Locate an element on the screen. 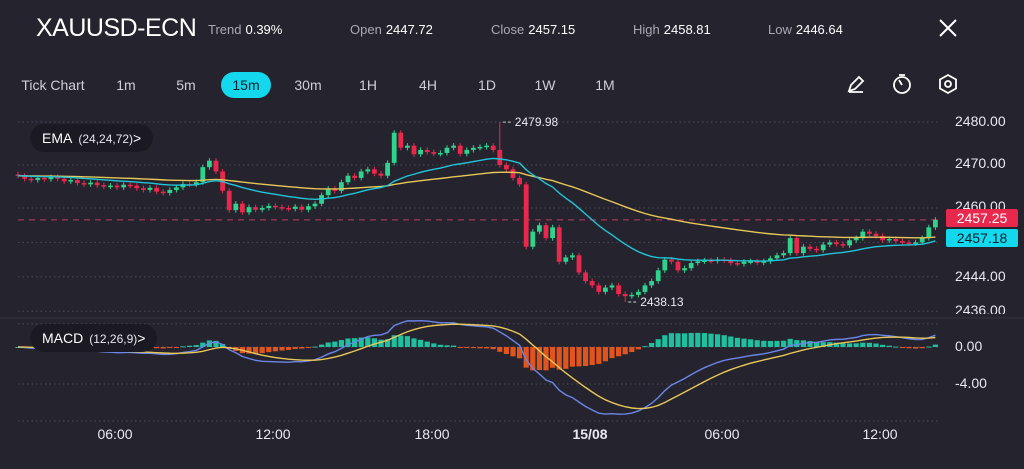 The image size is (1024, 469). stat-label: Trend is located at coordinates (225, 29).